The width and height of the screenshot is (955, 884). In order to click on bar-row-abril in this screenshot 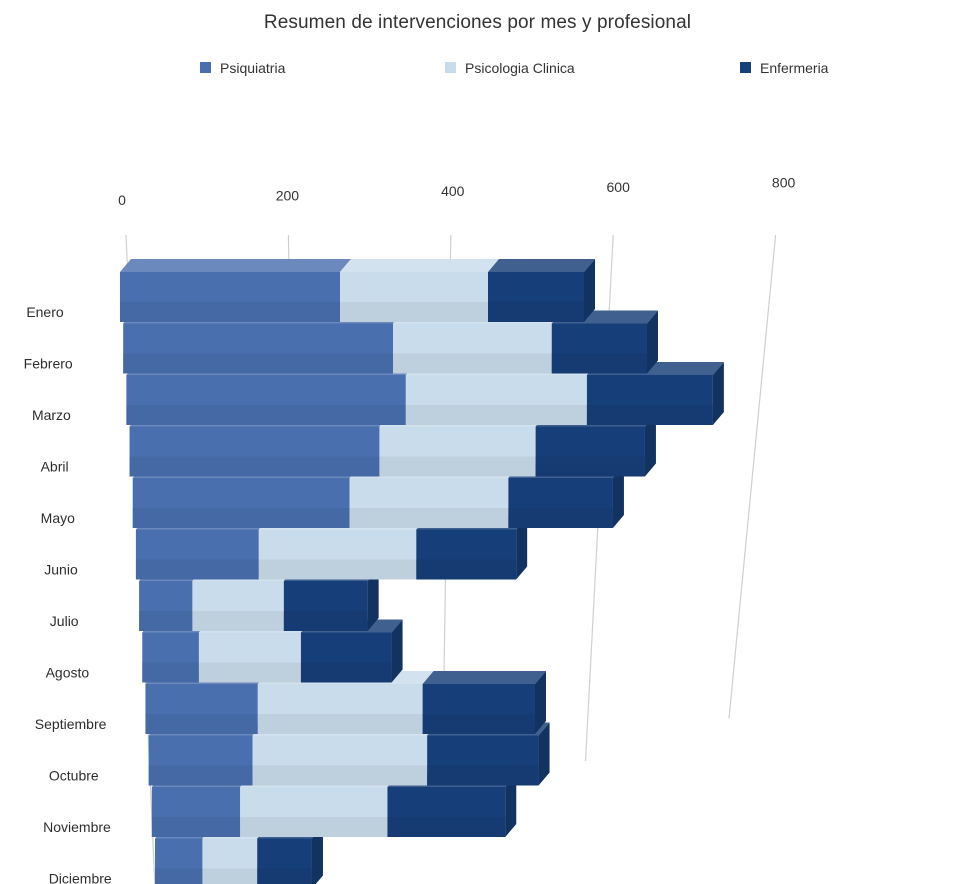, I will do `click(392, 445)`.